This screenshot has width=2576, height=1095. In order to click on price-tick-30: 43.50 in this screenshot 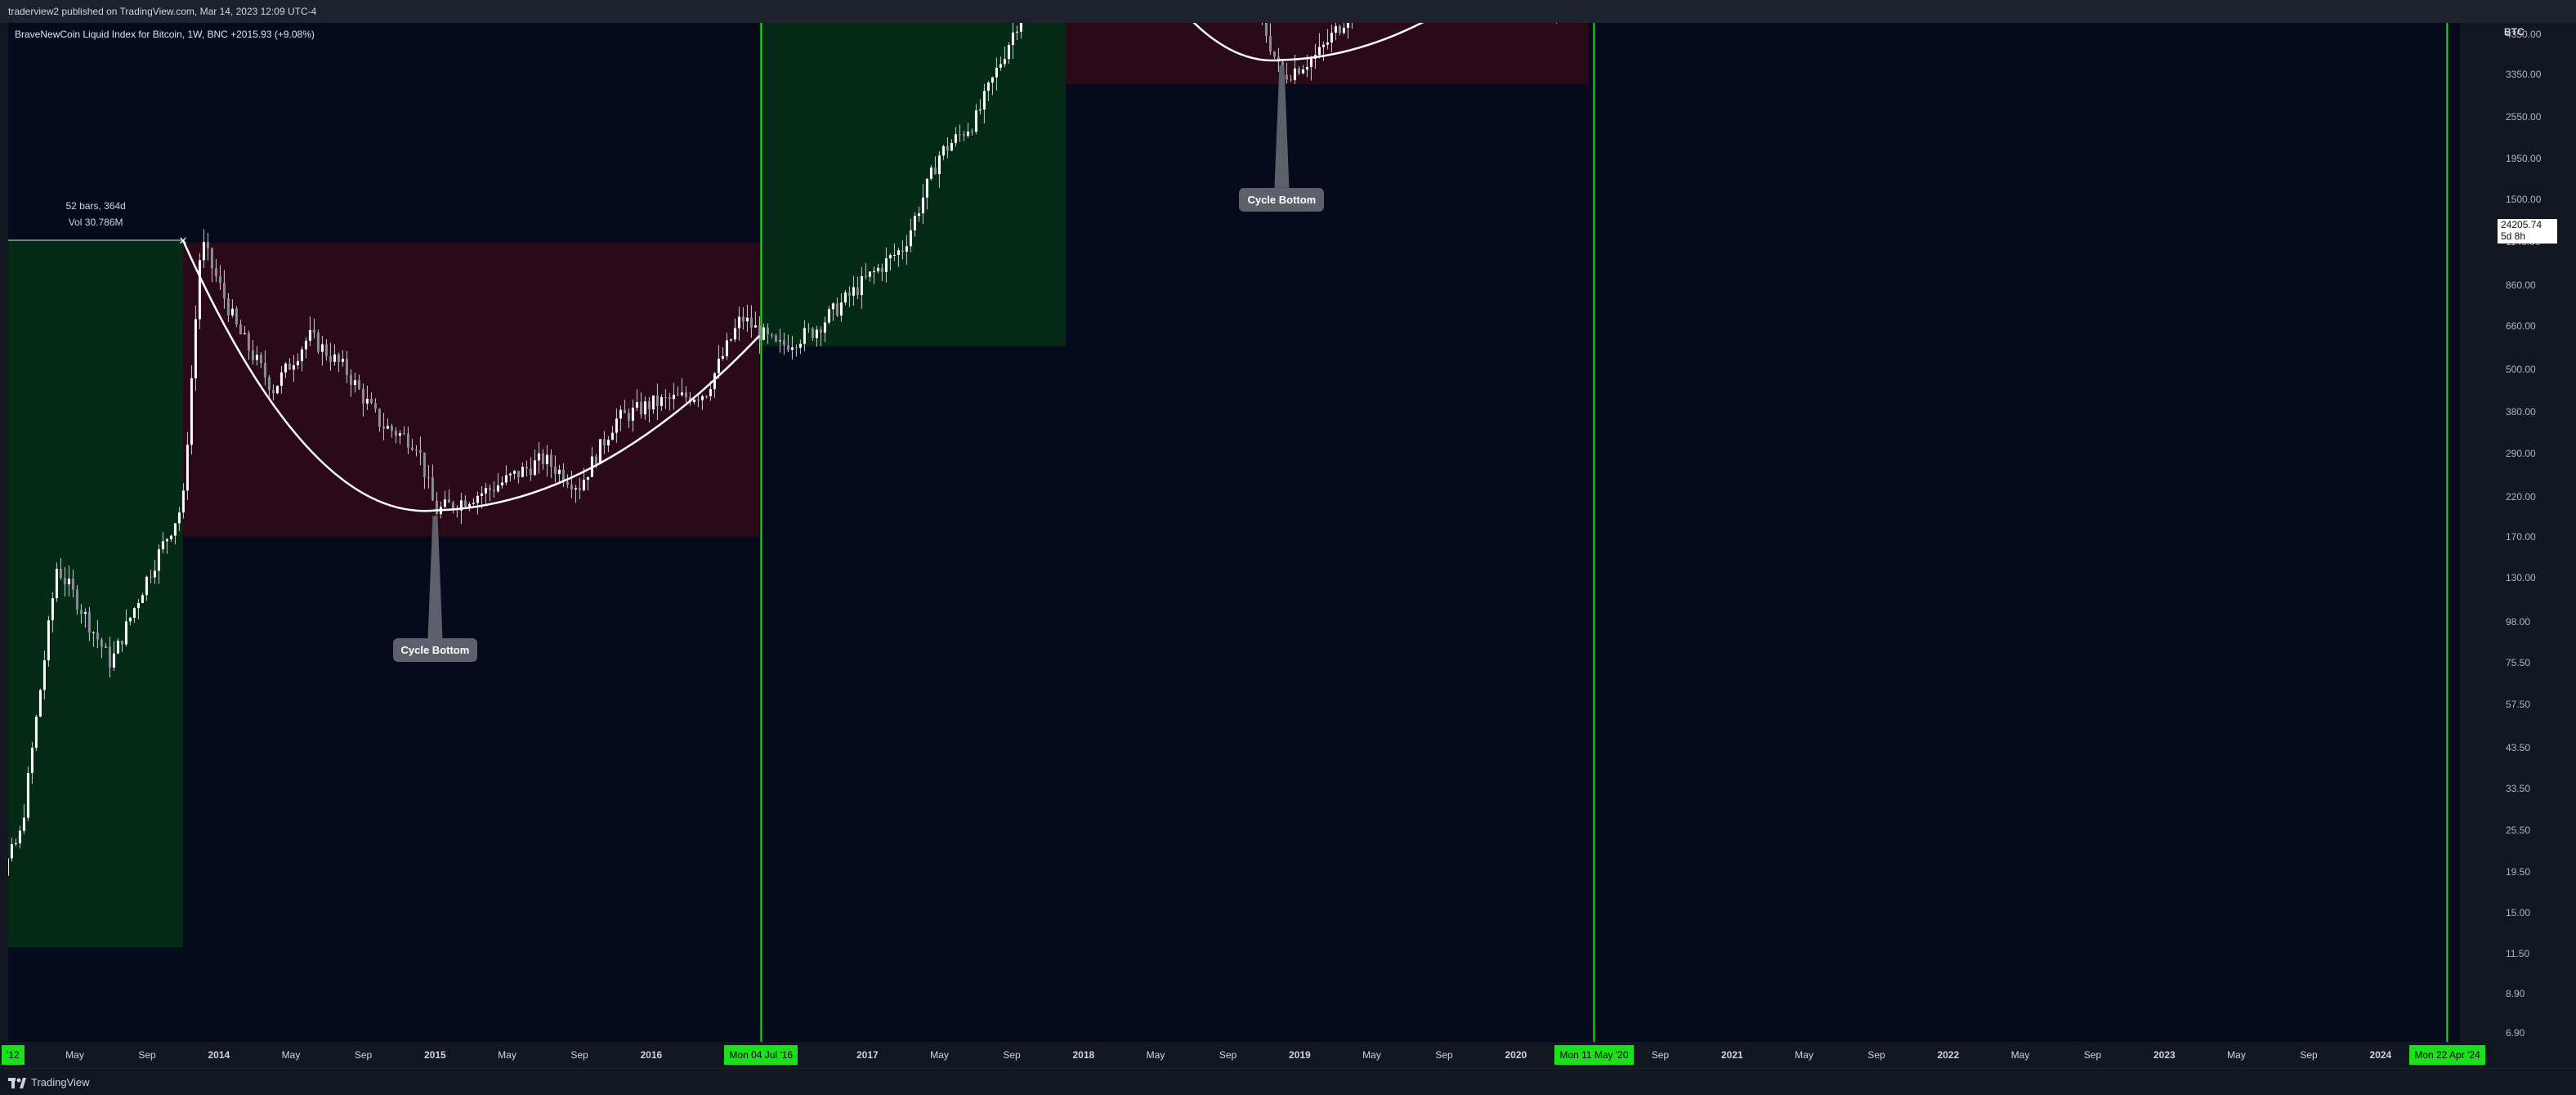, I will do `click(2518, 748)`.